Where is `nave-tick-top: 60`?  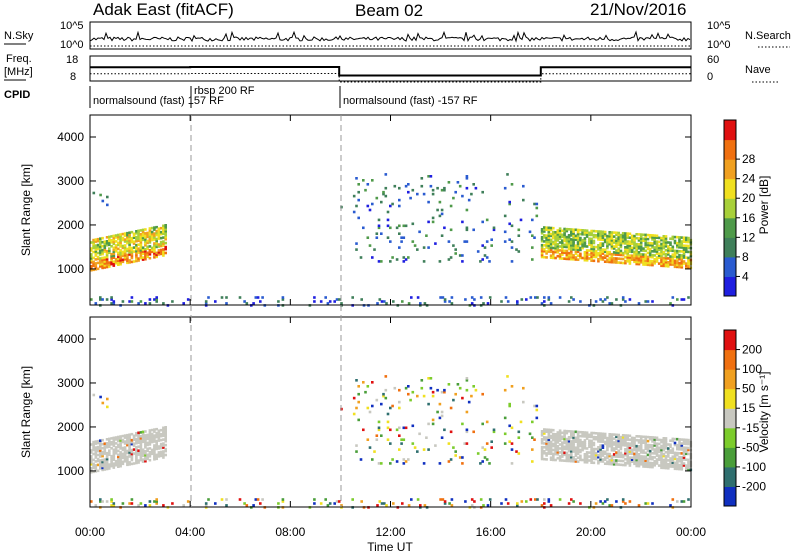 nave-tick-top: 60 is located at coordinates (713, 60).